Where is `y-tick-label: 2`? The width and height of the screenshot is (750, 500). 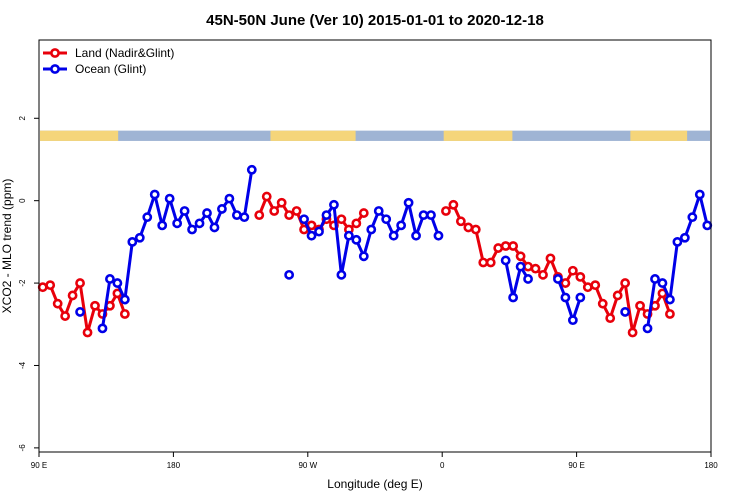
y-tick-label: 2 is located at coordinates (22, 118).